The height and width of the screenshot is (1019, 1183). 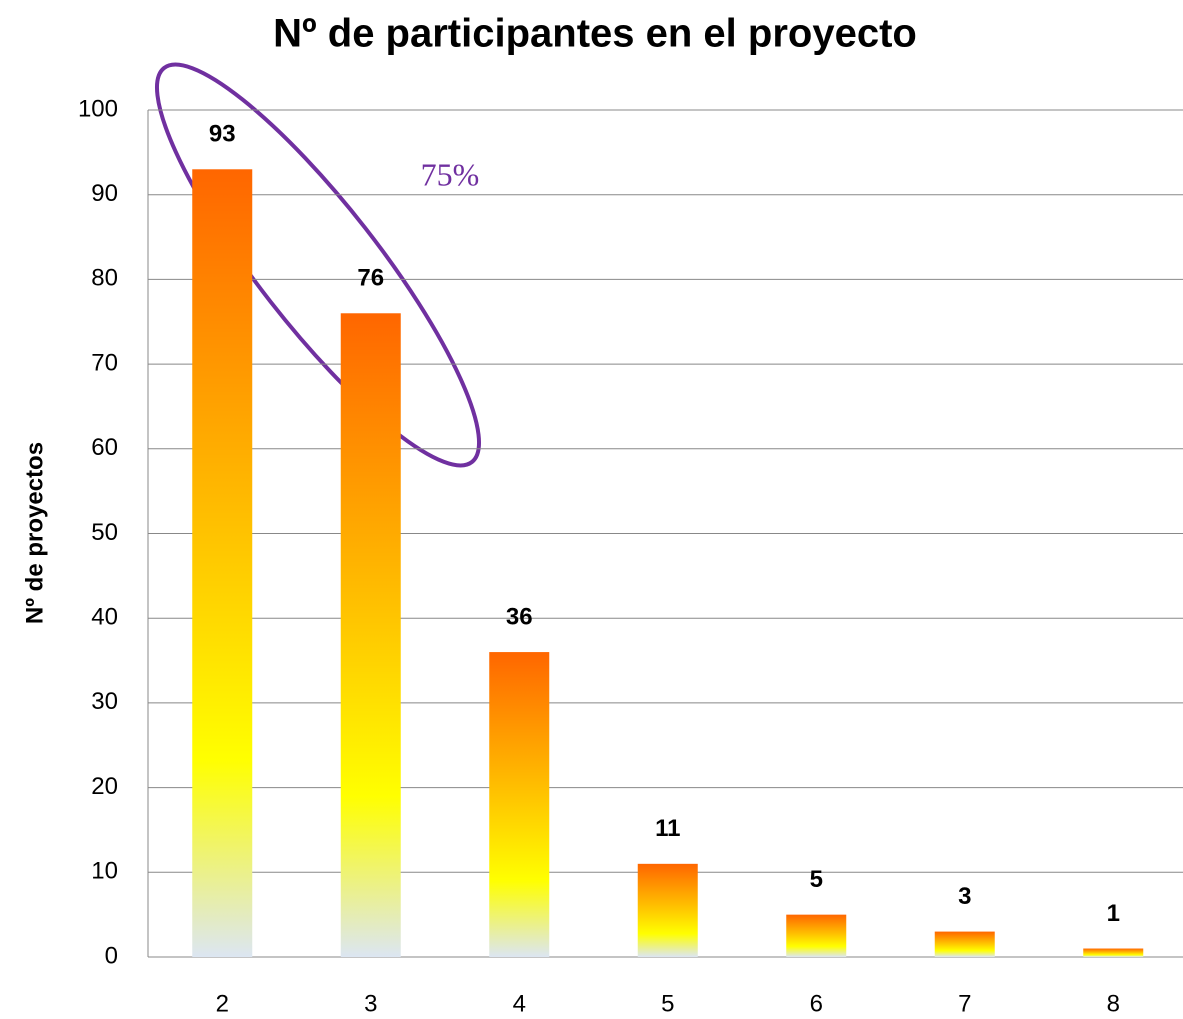 What do you see at coordinates (370, 1003) in the screenshot?
I see `x-tick-label: 3` at bounding box center [370, 1003].